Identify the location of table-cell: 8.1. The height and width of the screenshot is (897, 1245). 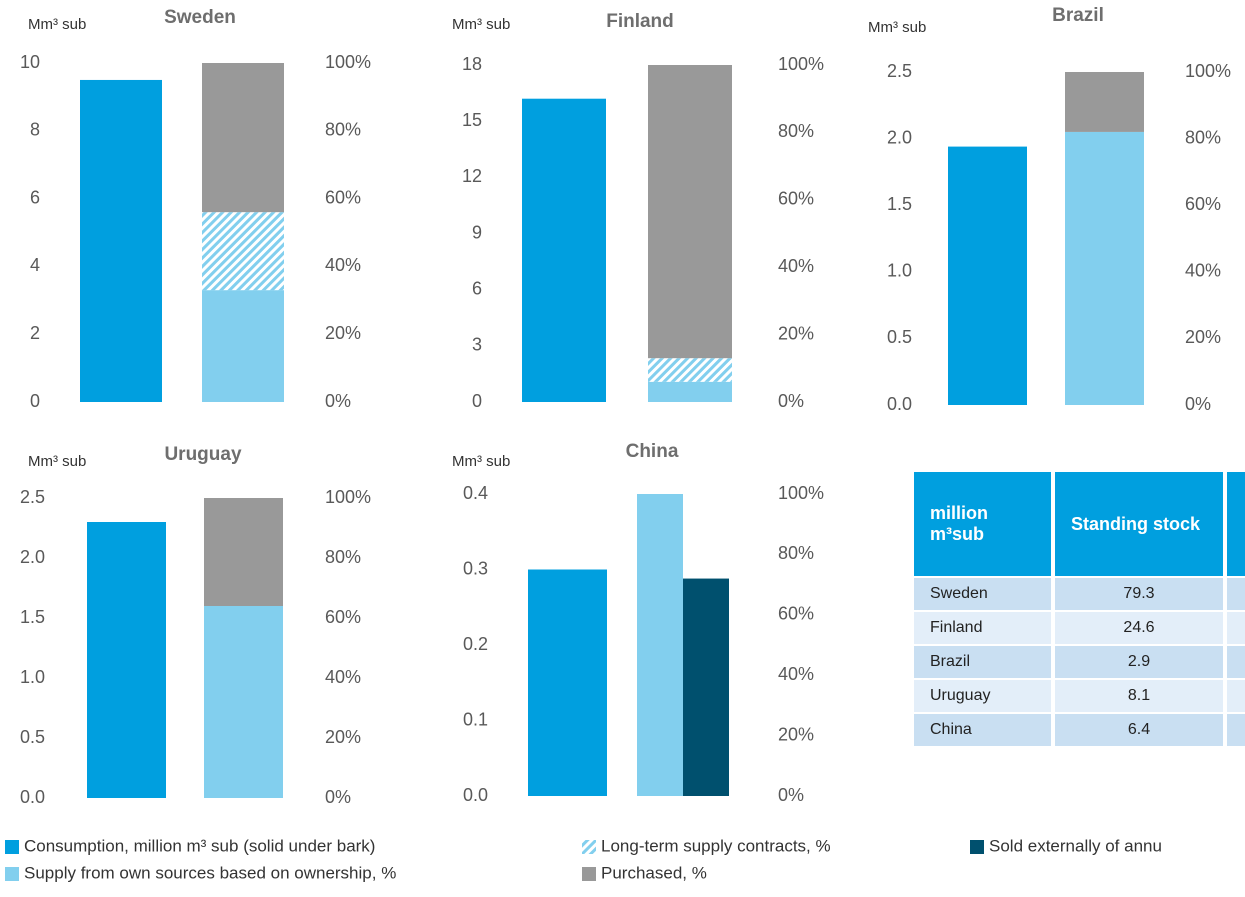
(1139, 696).